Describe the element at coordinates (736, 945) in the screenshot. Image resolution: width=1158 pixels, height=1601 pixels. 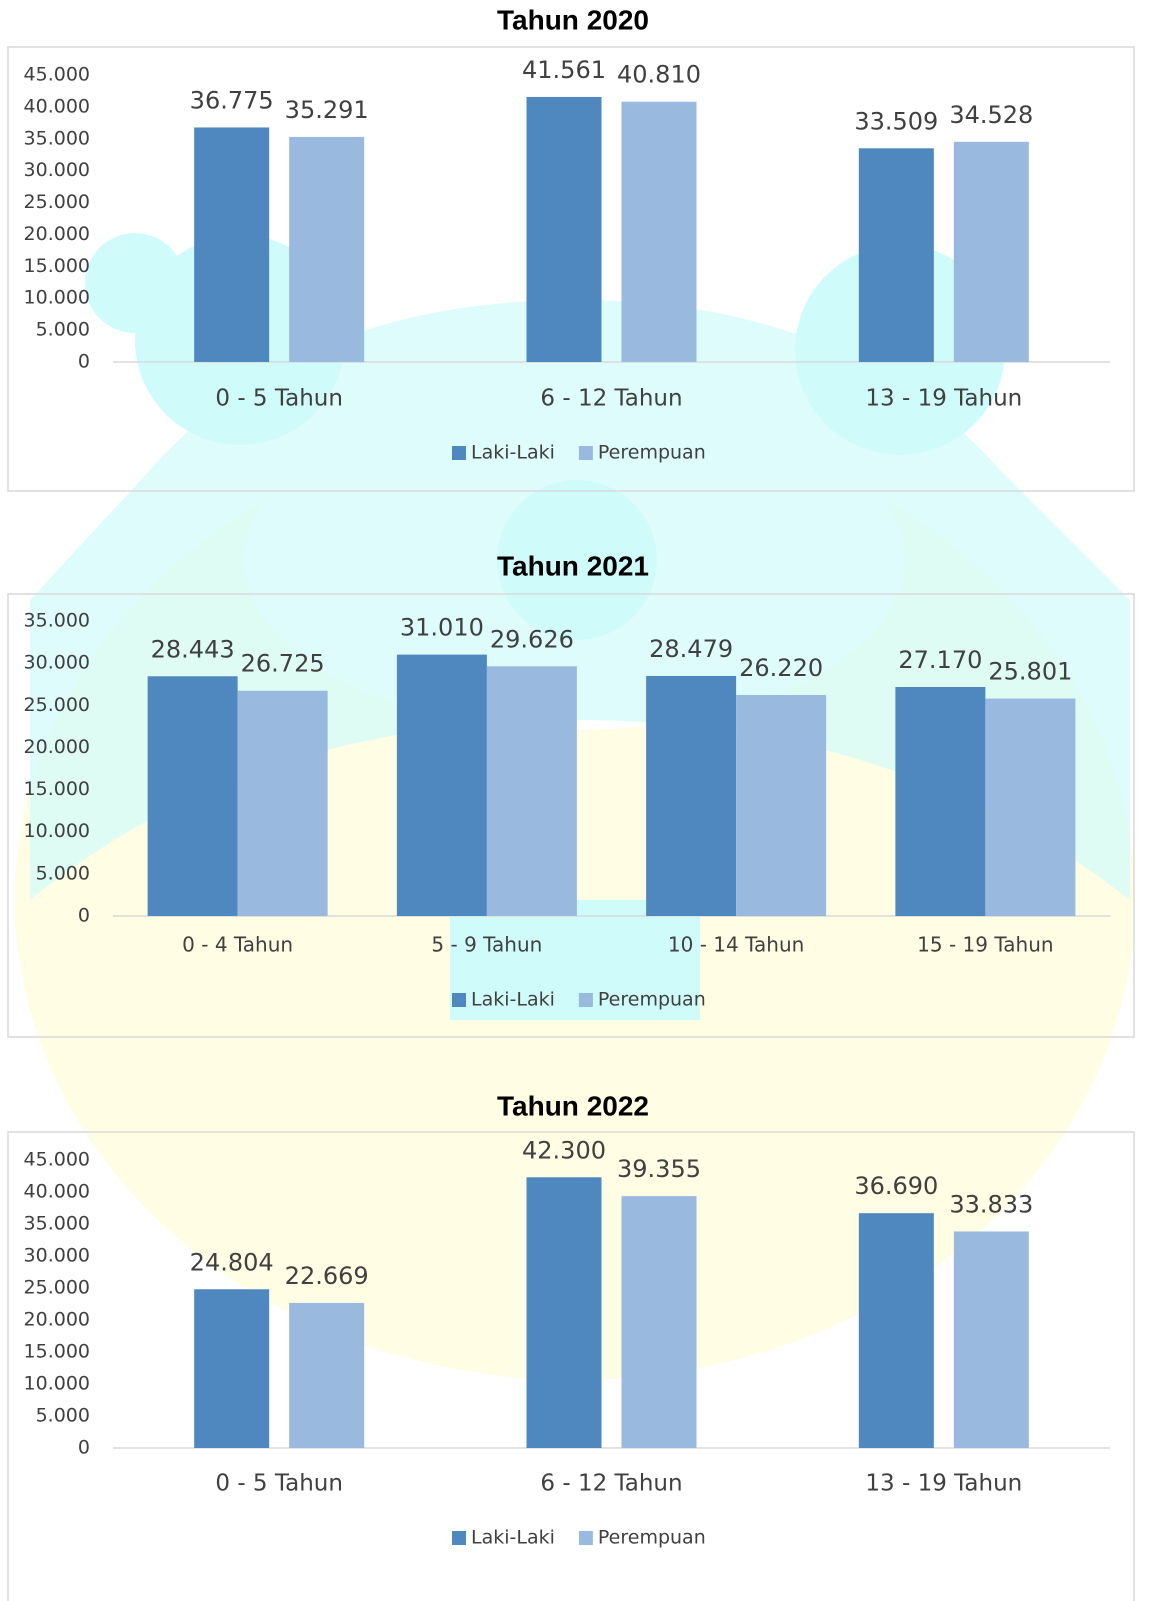
I see `x-tick-label: 10 - 14 Tahun` at that location.